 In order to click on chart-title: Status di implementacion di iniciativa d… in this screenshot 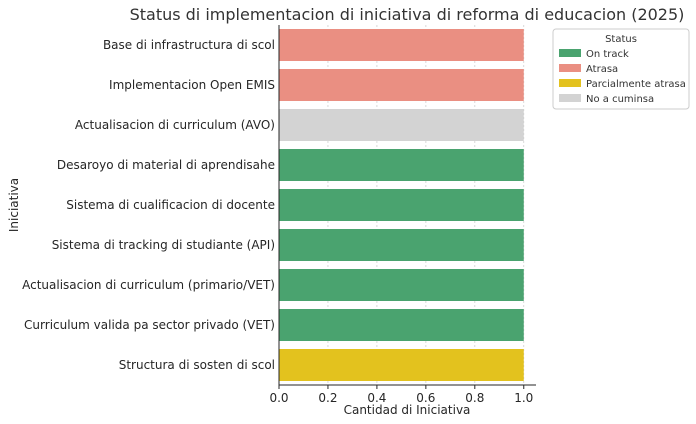, I will do `click(407, 14)`.